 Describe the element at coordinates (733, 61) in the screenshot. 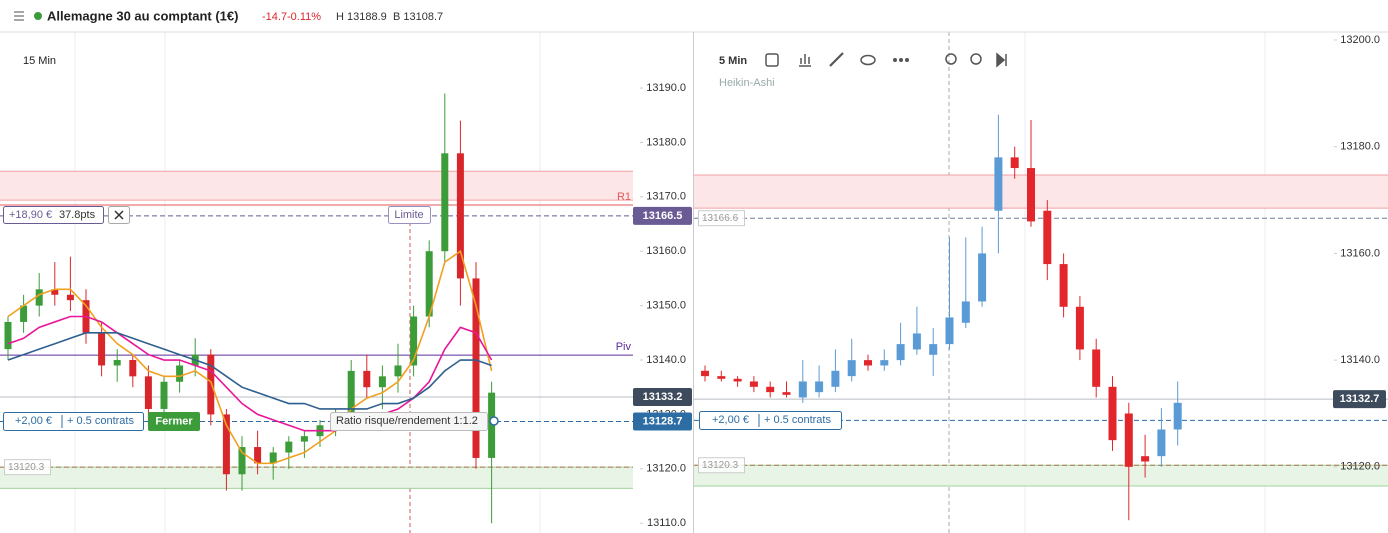

I see `timeframe: 5 Min` at that location.